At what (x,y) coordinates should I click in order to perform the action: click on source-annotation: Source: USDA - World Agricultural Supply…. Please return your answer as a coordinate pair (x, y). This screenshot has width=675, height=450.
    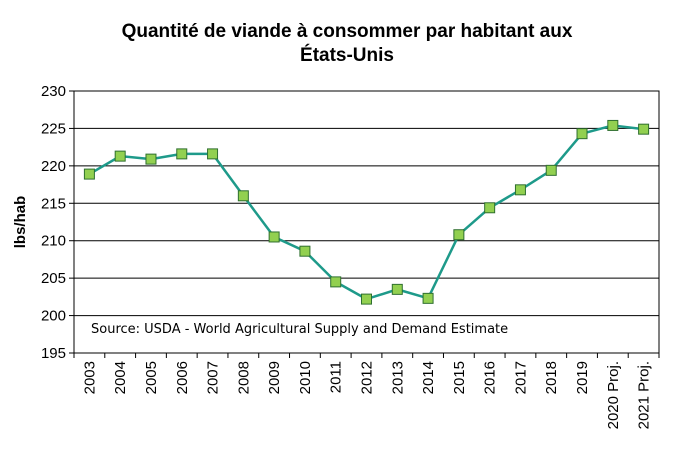
    Looking at the image, I should click on (299, 329).